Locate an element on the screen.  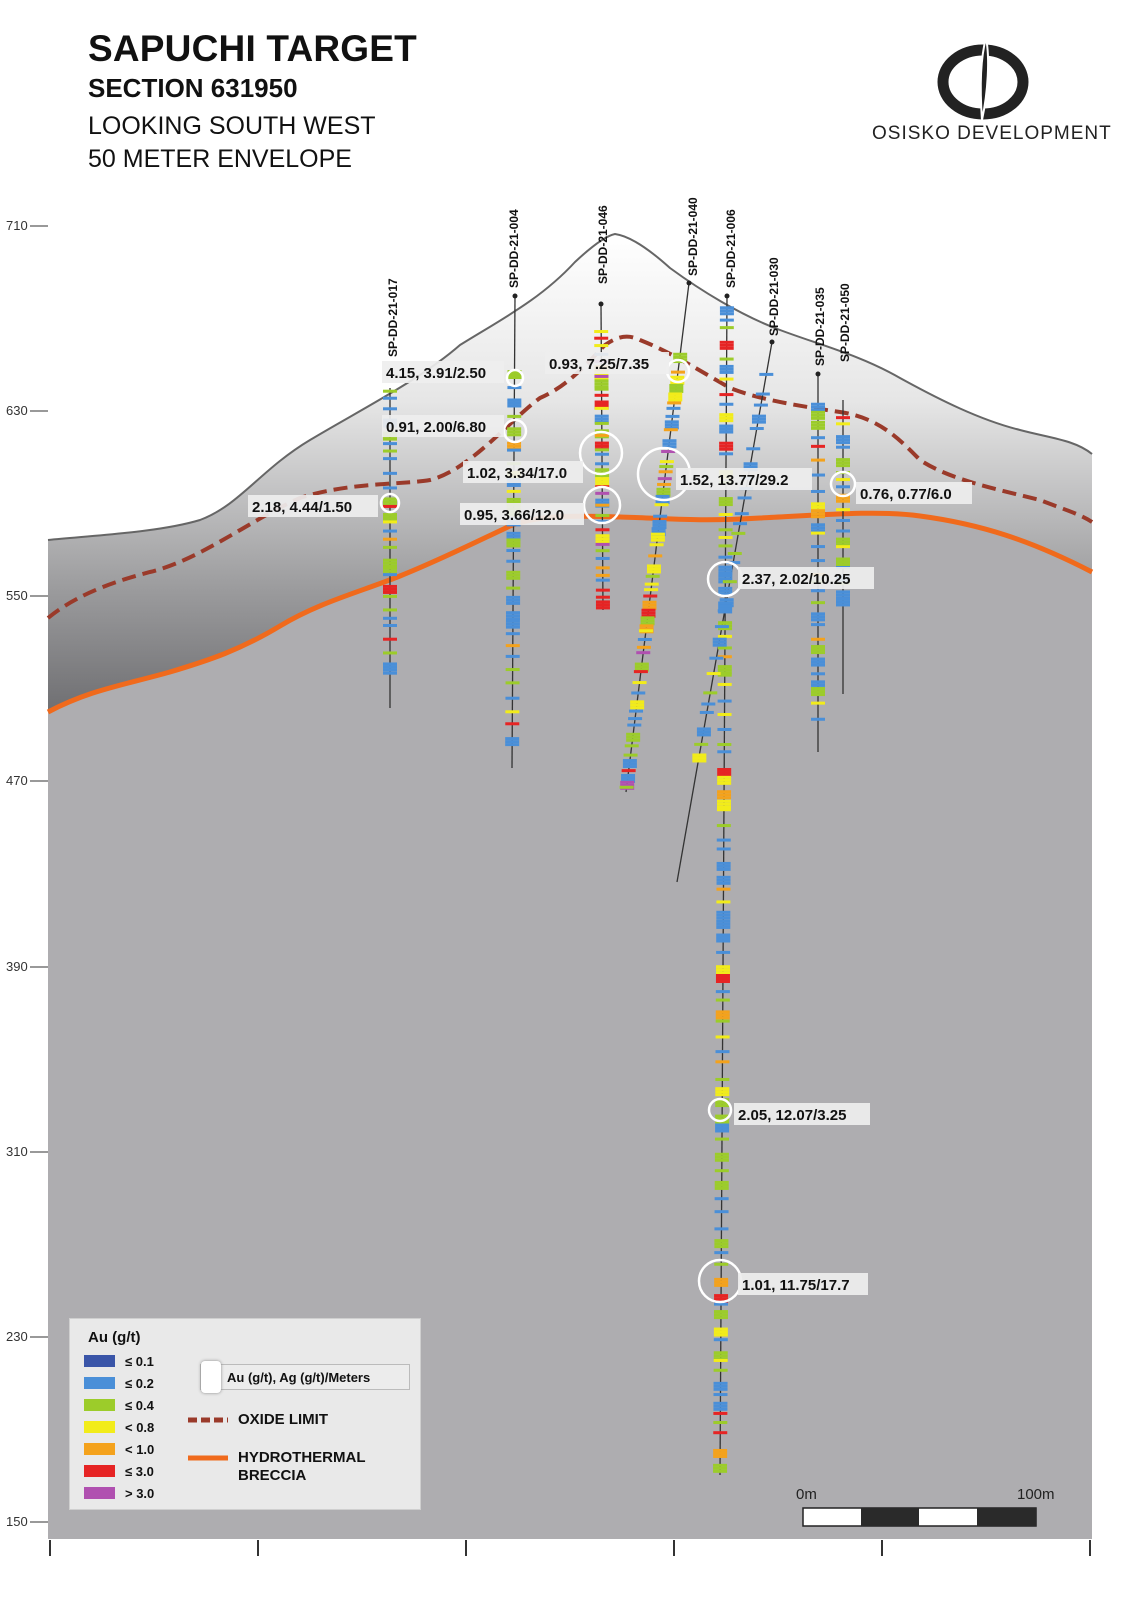
y-tick-label: 550 is located at coordinates (17, 595).